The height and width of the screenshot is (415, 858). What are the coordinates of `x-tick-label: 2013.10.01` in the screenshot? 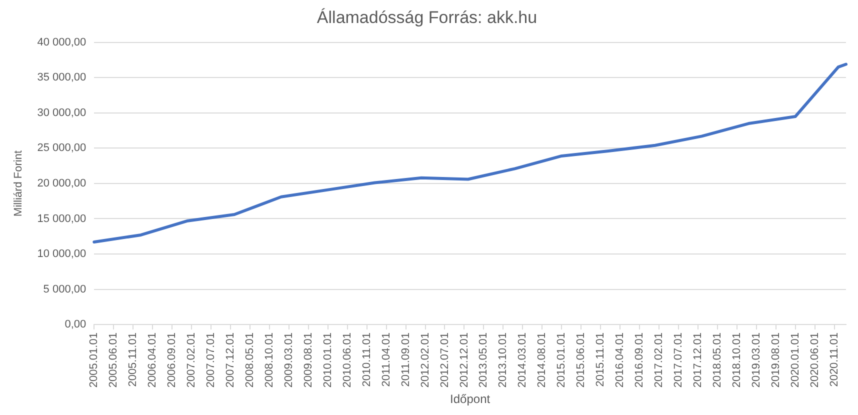 It's located at (503, 360).